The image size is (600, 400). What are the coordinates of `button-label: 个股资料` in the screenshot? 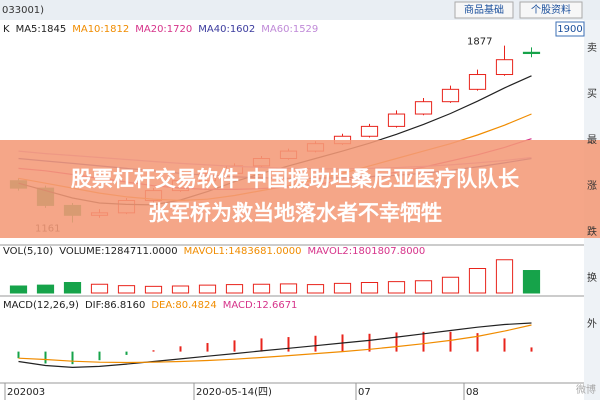 It's located at (551, 9).